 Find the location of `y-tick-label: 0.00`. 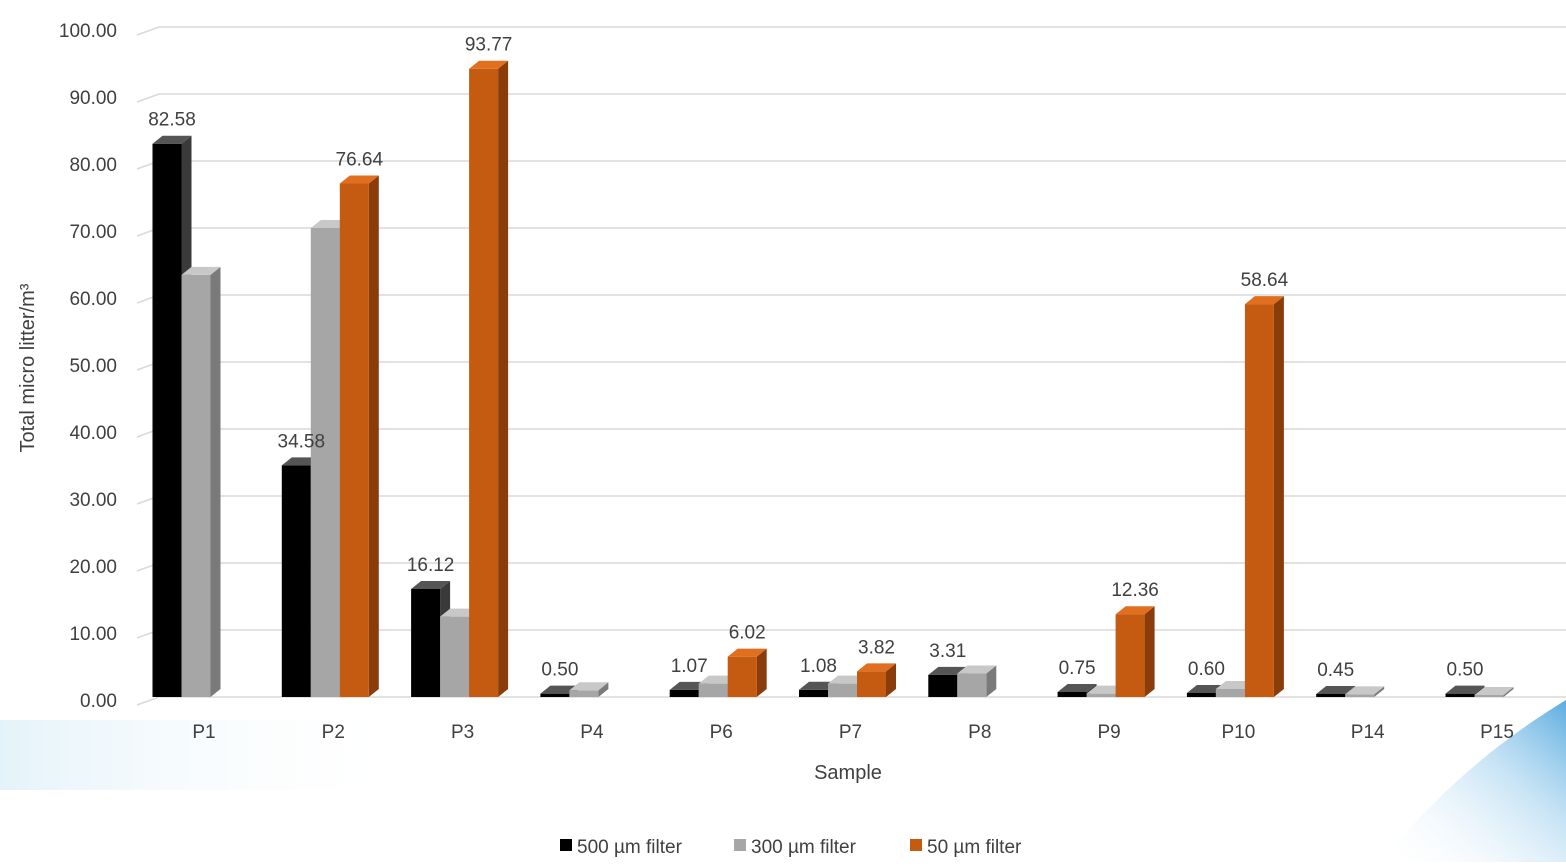

y-tick-label: 0.00 is located at coordinates (98, 701).